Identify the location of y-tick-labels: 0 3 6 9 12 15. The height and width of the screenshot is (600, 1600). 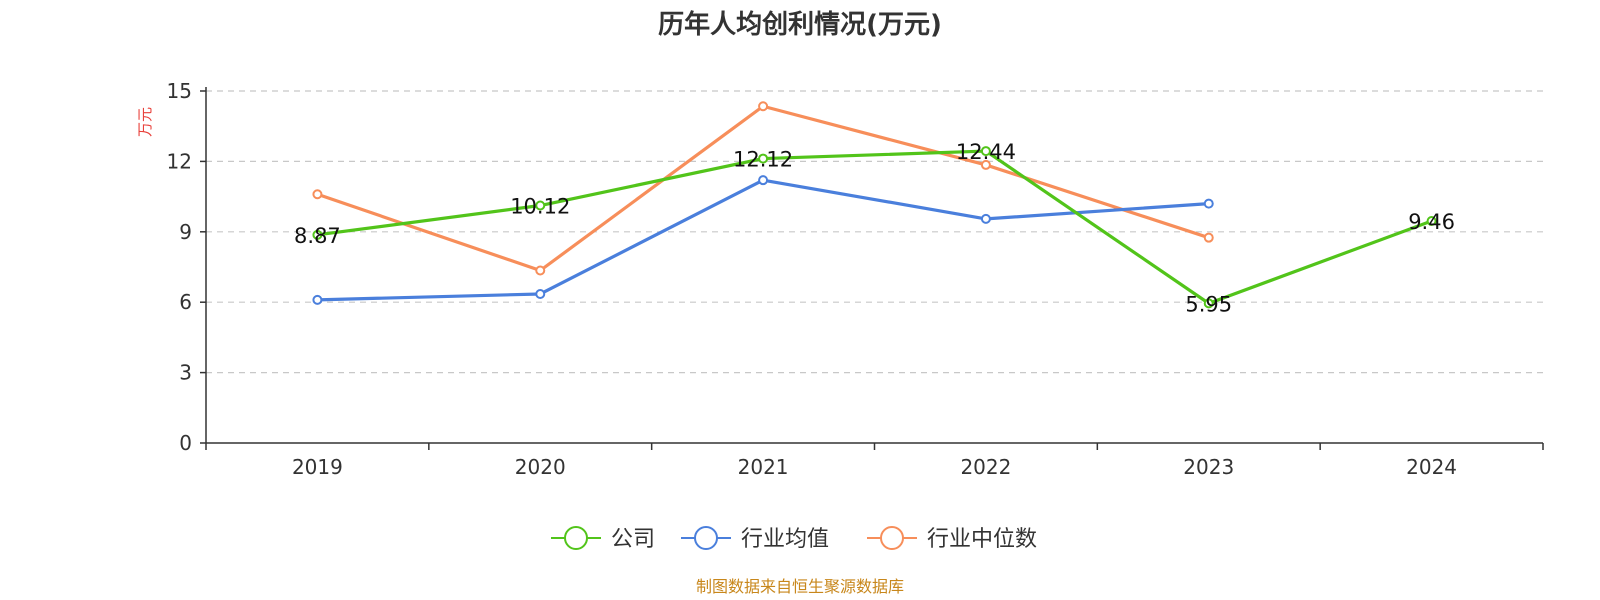
(179, 267).